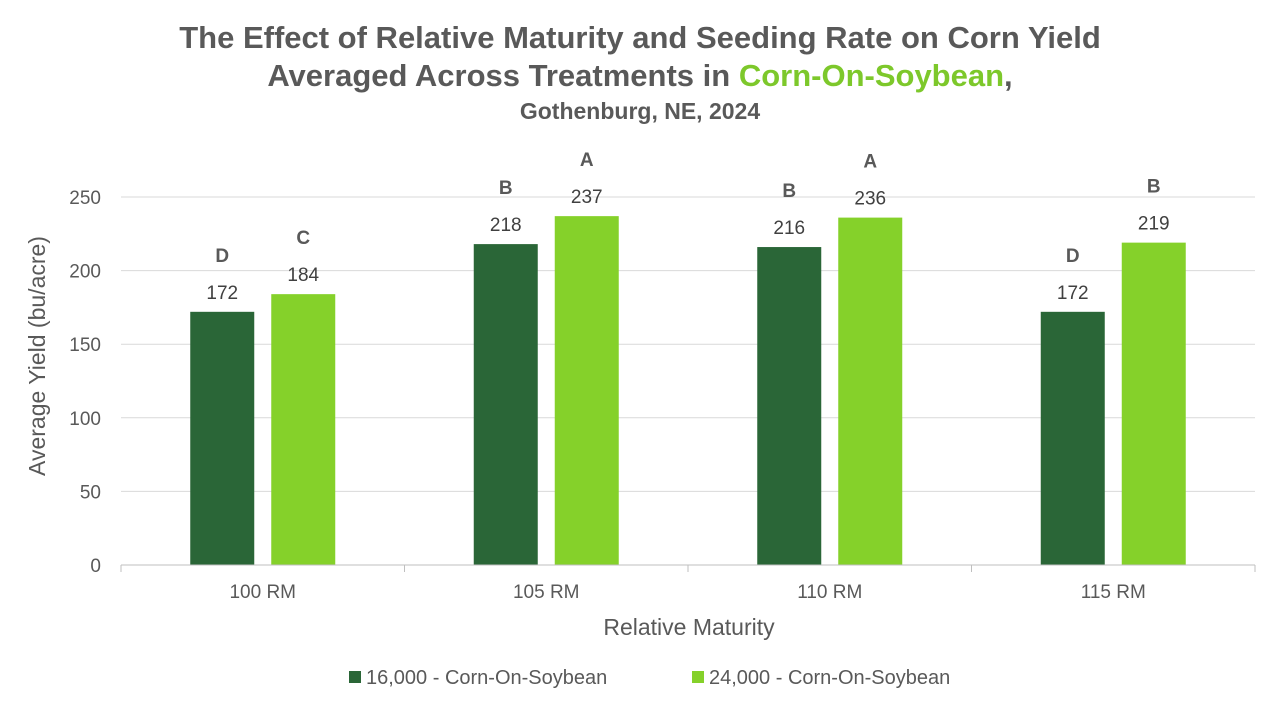  I want to click on value-label: 236, so click(870, 199).